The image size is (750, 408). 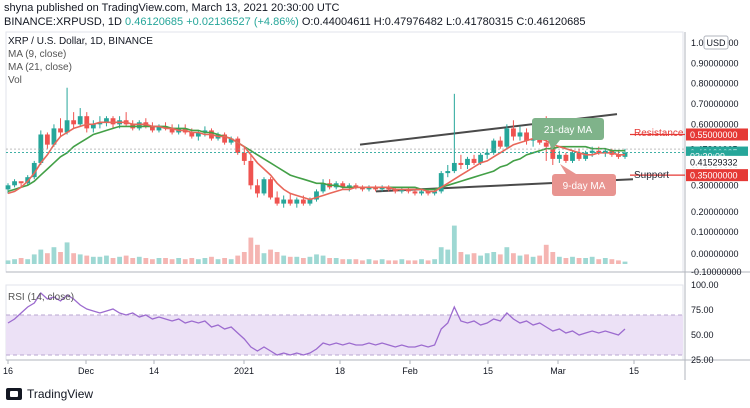 What do you see at coordinates (554, 145) in the screenshot?
I see `ma21-pointer` at bounding box center [554, 145].